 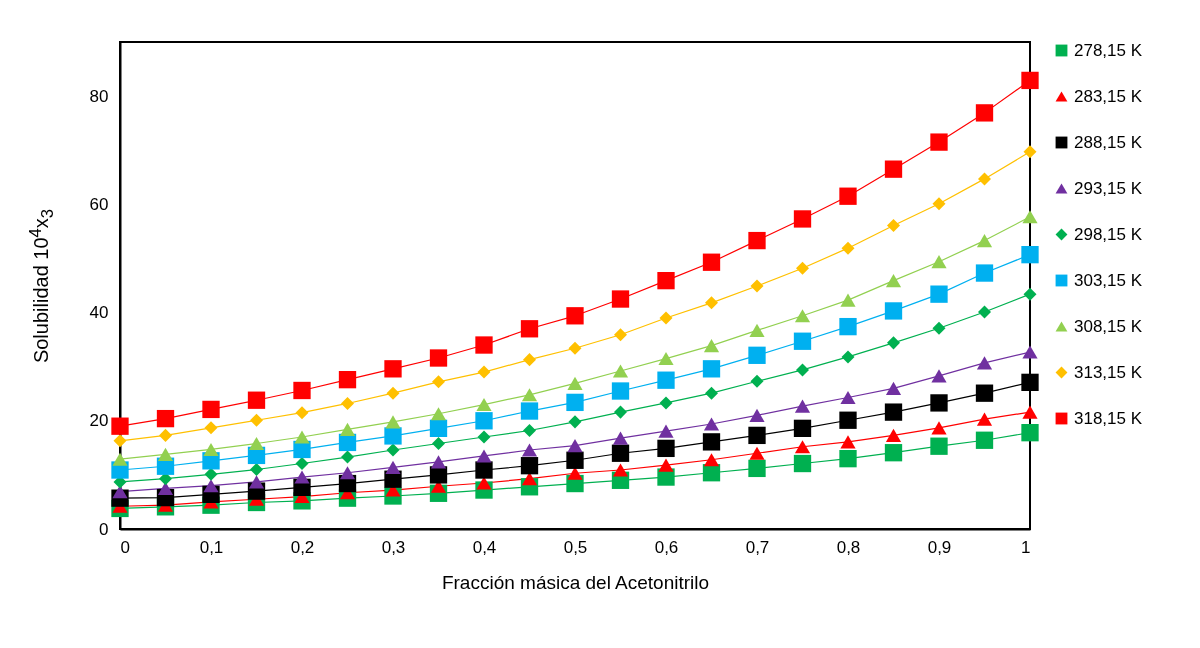 What do you see at coordinates (393, 547) in the screenshot?
I see `x-tick-label: 0,3` at bounding box center [393, 547].